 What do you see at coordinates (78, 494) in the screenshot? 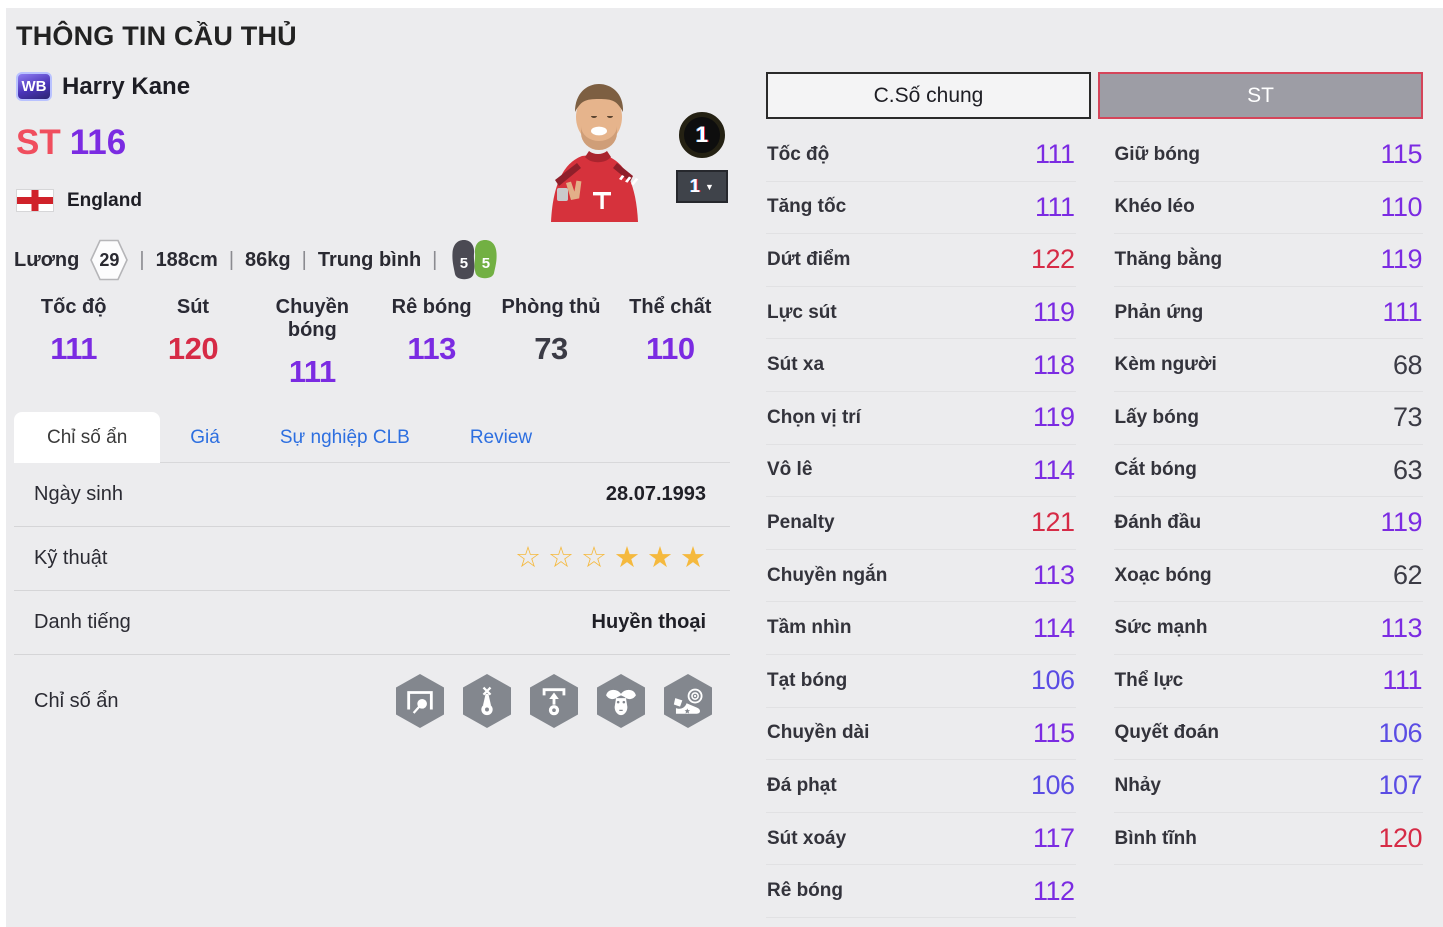
I see `dob-label: Ngày sinh` at bounding box center [78, 494].